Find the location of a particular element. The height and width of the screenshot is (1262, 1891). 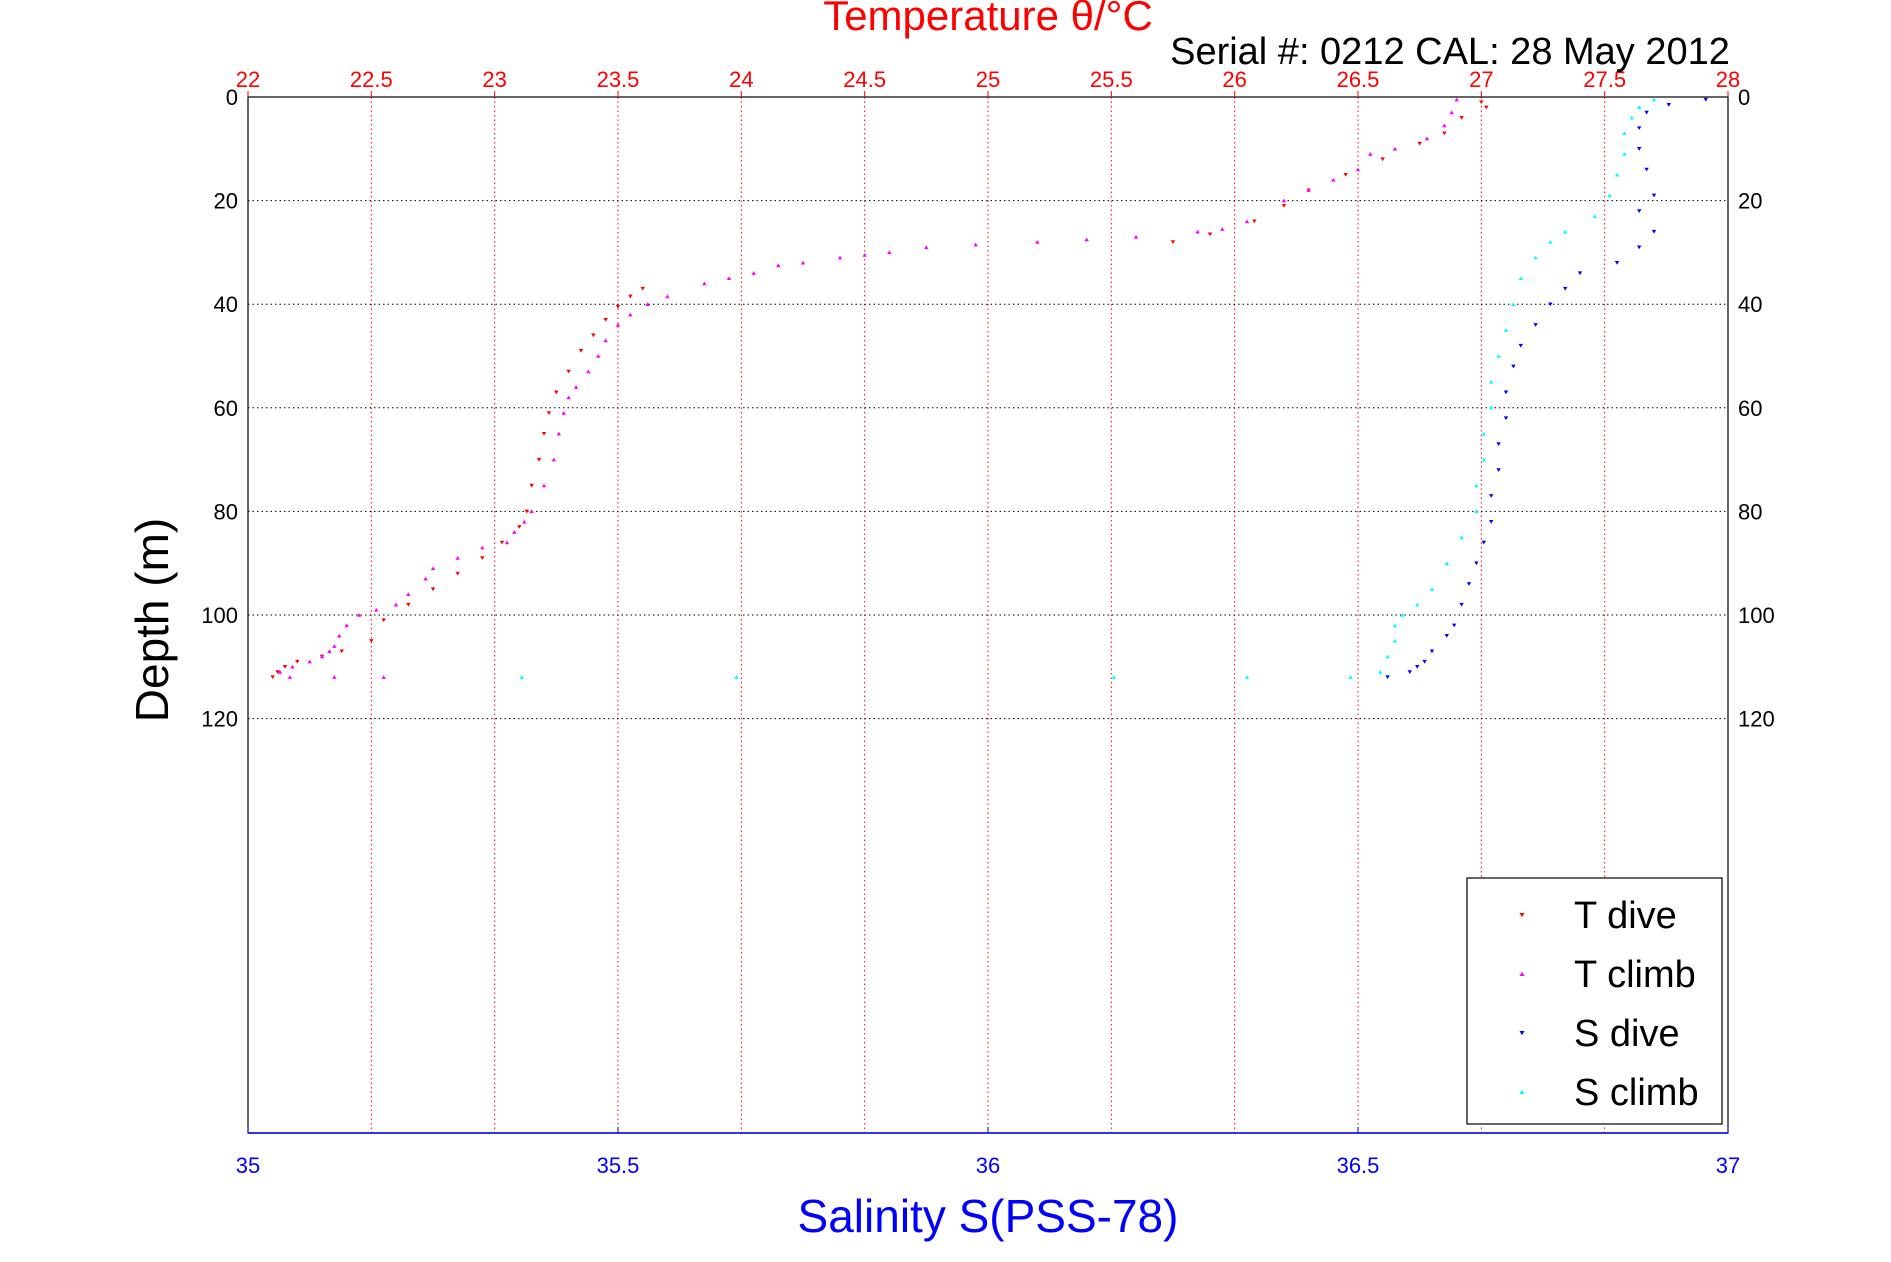

tick-label-depth-right: 100 is located at coordinates (1756, 615).